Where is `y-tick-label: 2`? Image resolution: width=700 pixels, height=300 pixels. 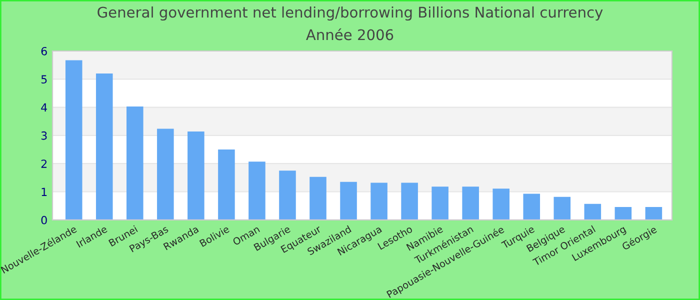 y-tick-label: 2 is located at coordinates (44, 164).